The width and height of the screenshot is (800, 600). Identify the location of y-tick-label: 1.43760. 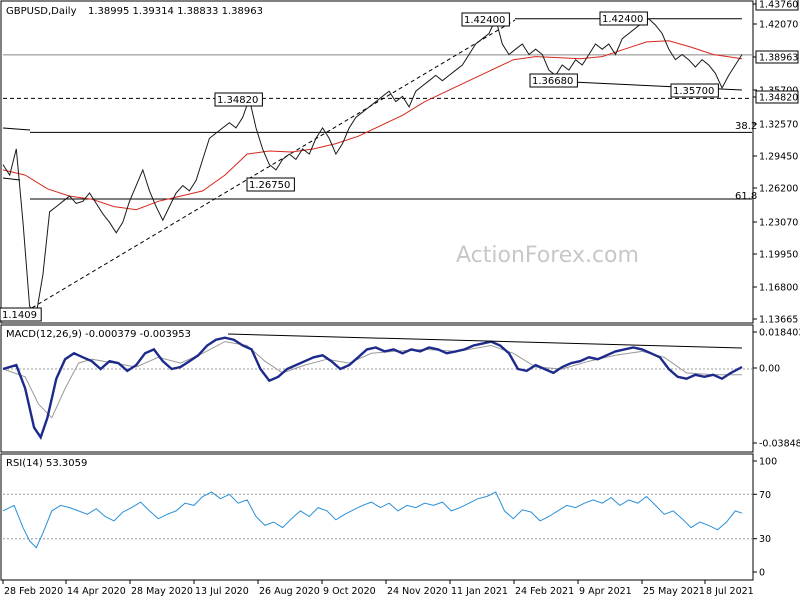
(778, 5).